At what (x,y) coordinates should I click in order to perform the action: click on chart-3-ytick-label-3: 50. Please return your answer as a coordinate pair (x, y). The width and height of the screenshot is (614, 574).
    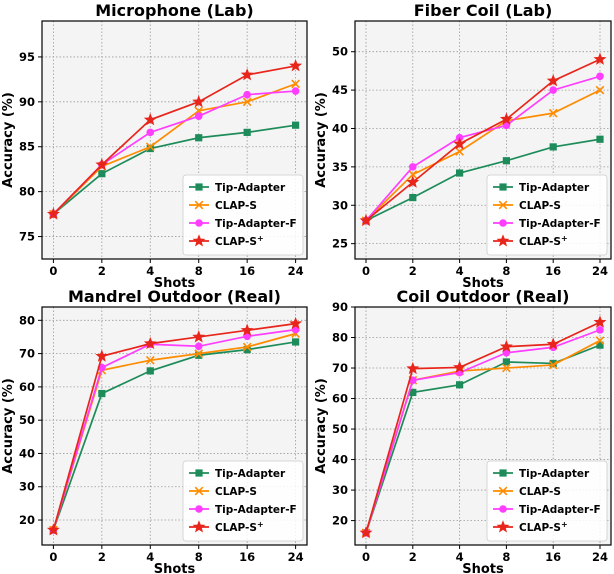
    Looking at the image, I should click on (27, 420).